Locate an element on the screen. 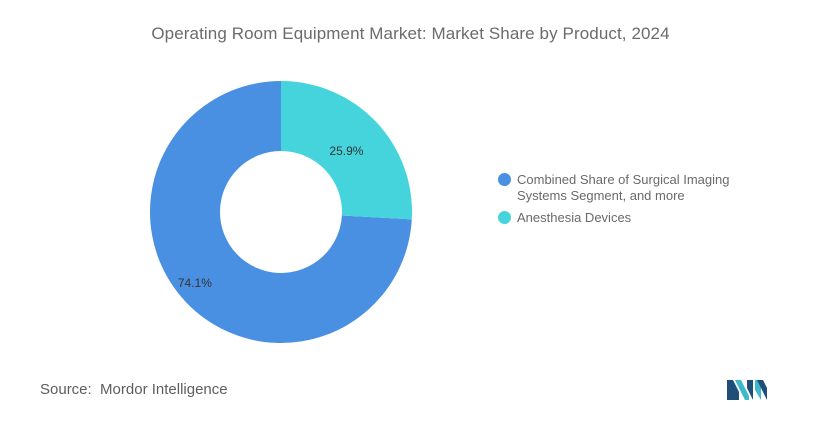 Image resolution: width=821 pixels, height=422 pixels. legend-item-anesthesia: Anesthesia Devices is located at coordinates (638, 218).